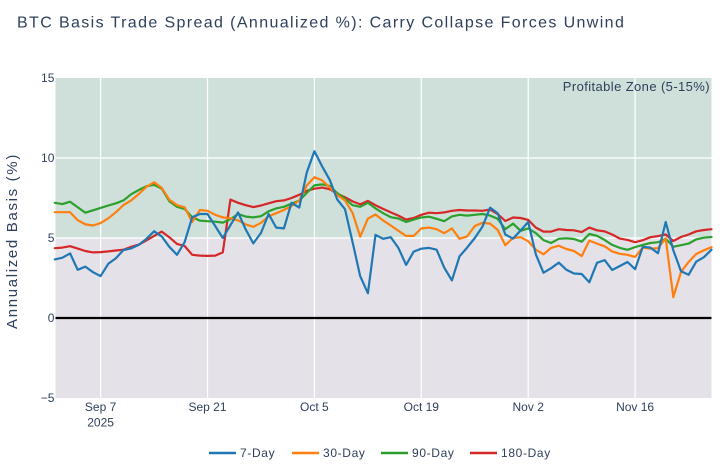 The height and width of the screenshot is (476, 726). I want to click on svg-text: Sep 21, so click(207, 407).